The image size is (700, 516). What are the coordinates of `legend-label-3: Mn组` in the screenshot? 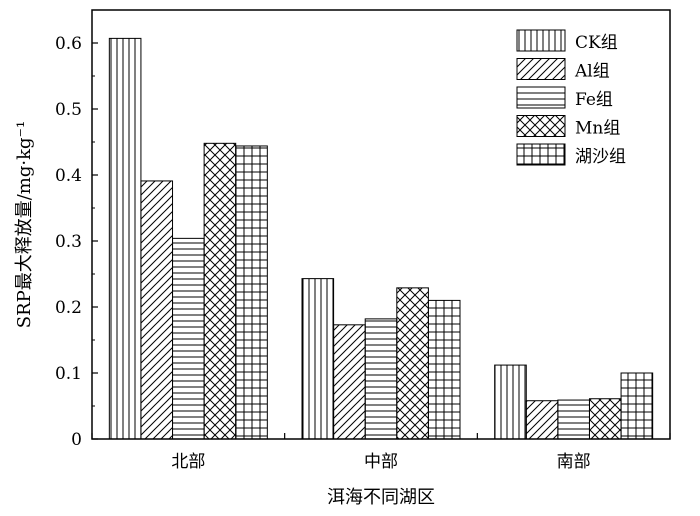 It's located at (597, 129).